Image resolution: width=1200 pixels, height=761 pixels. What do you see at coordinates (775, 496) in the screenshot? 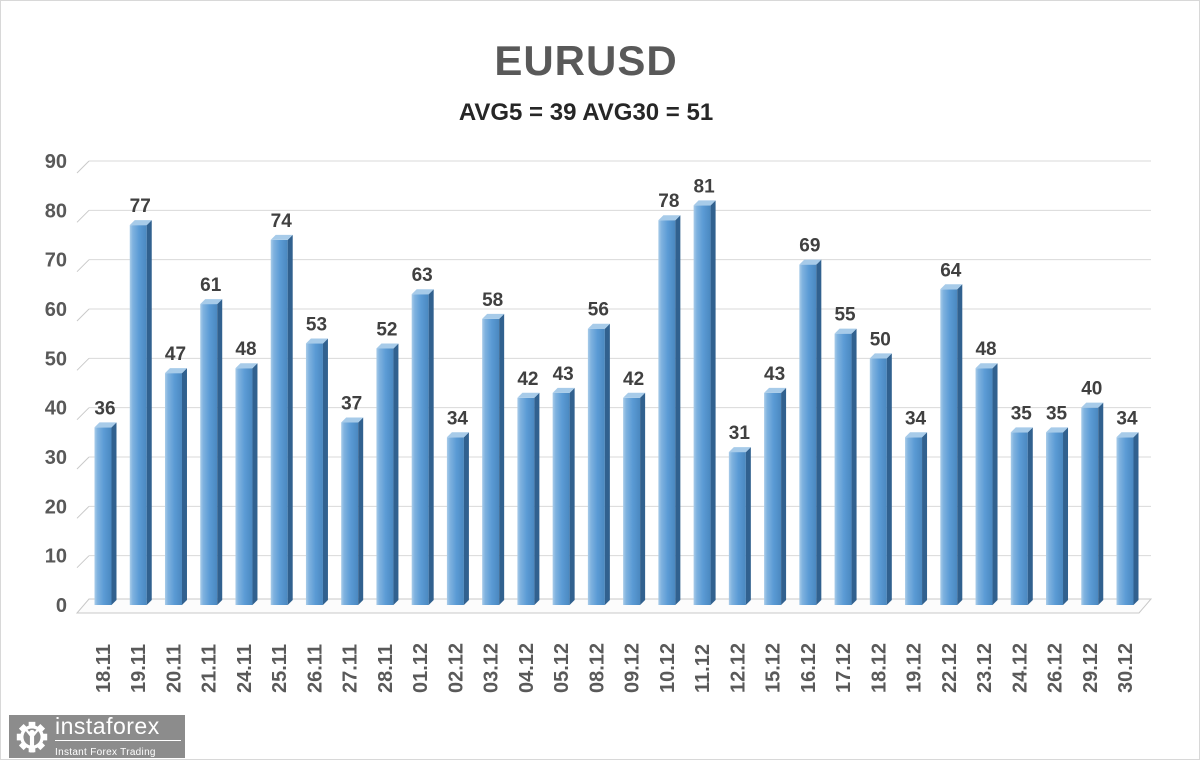
I see `bar-15.12` at bounding box center [775, 496].